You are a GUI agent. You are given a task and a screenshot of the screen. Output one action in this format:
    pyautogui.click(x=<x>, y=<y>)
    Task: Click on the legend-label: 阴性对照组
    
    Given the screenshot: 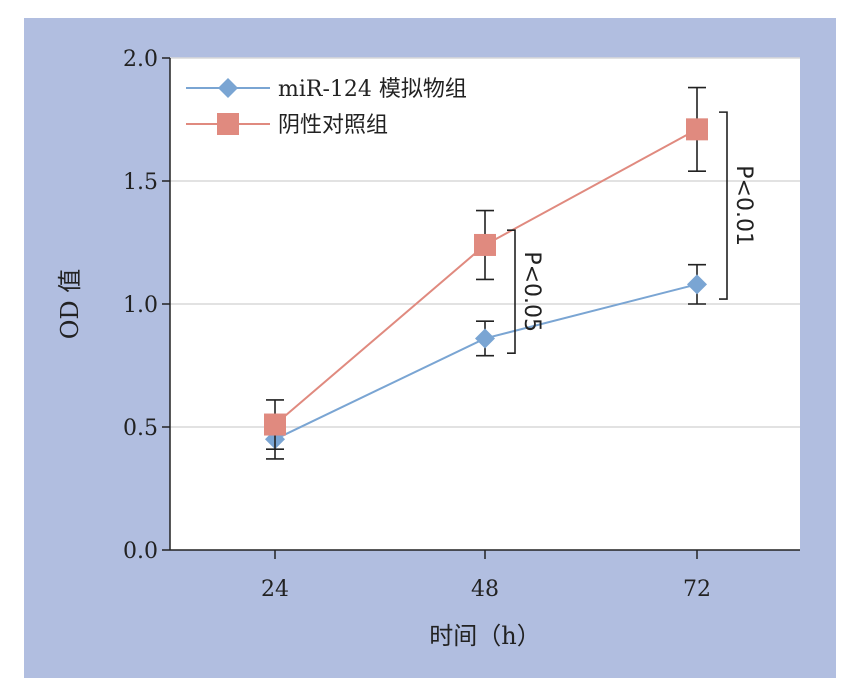 What is the action you would take?
    pyautogui.click(x=333, y=125)
    